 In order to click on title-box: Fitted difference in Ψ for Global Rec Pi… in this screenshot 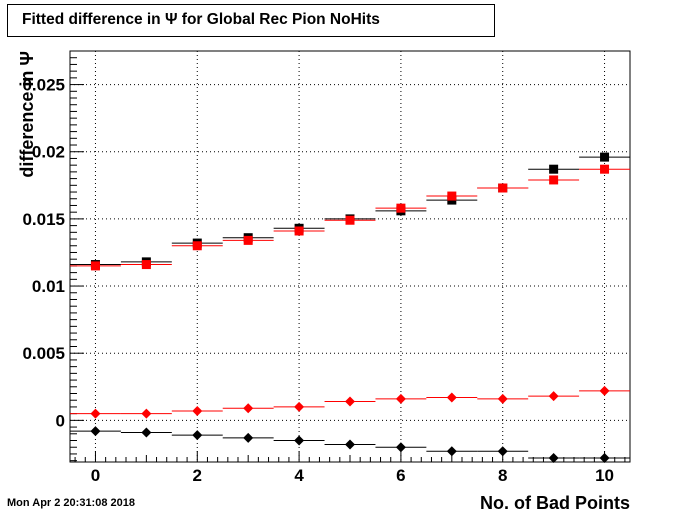, I will do `click(251, 20)`.